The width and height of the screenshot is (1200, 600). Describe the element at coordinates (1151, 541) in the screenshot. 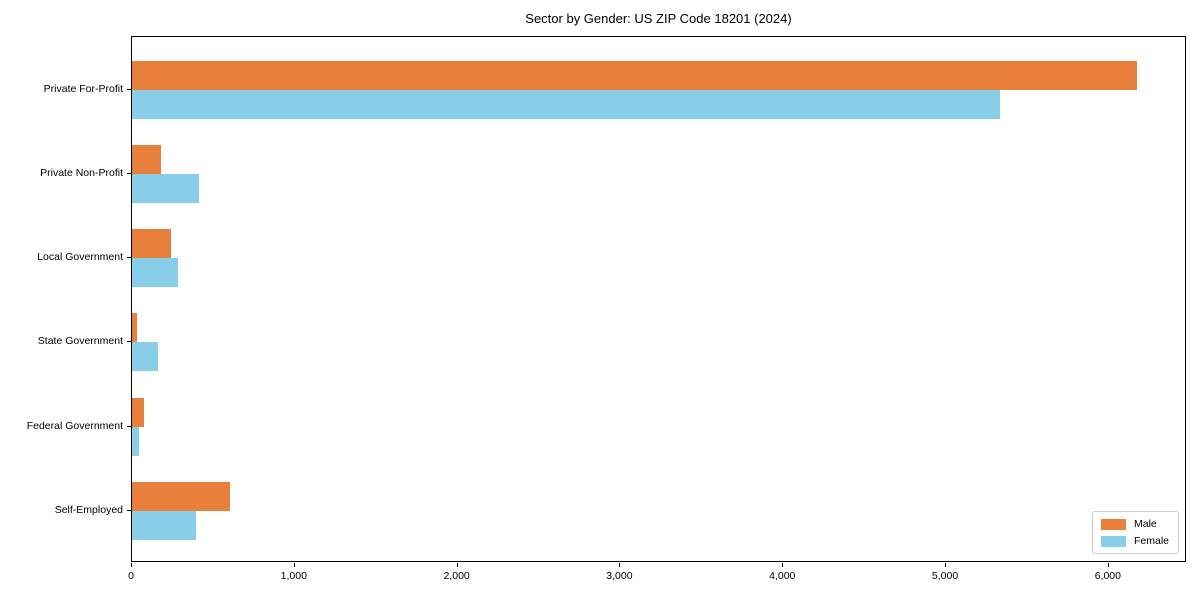

I see `legend-label: Female` at that location.